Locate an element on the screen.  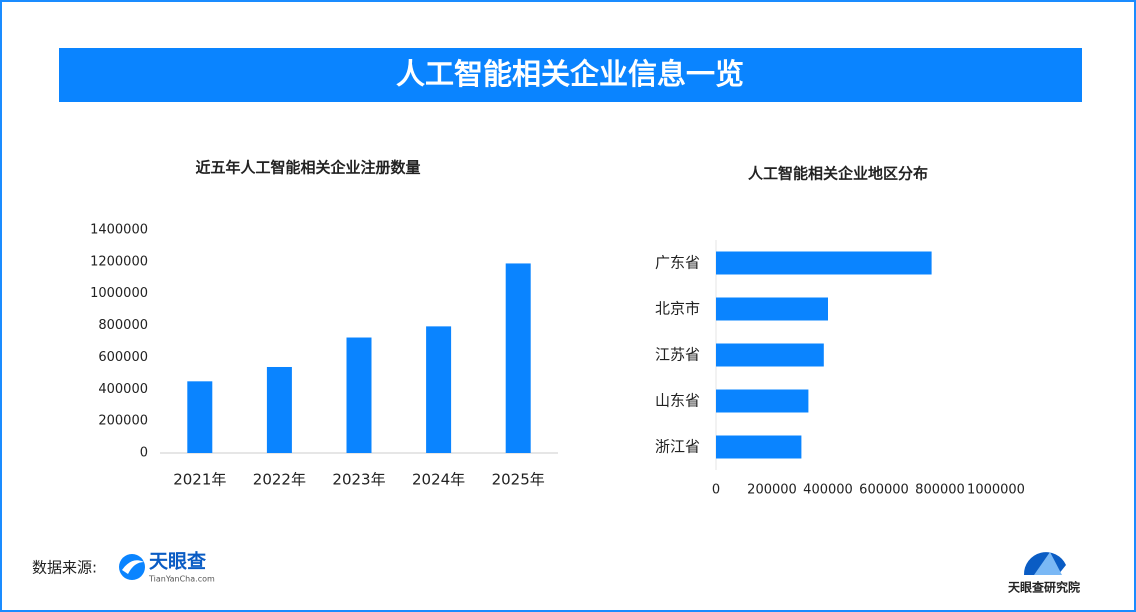
x-tick-label: 200000 is located at coordinates (772, 490).